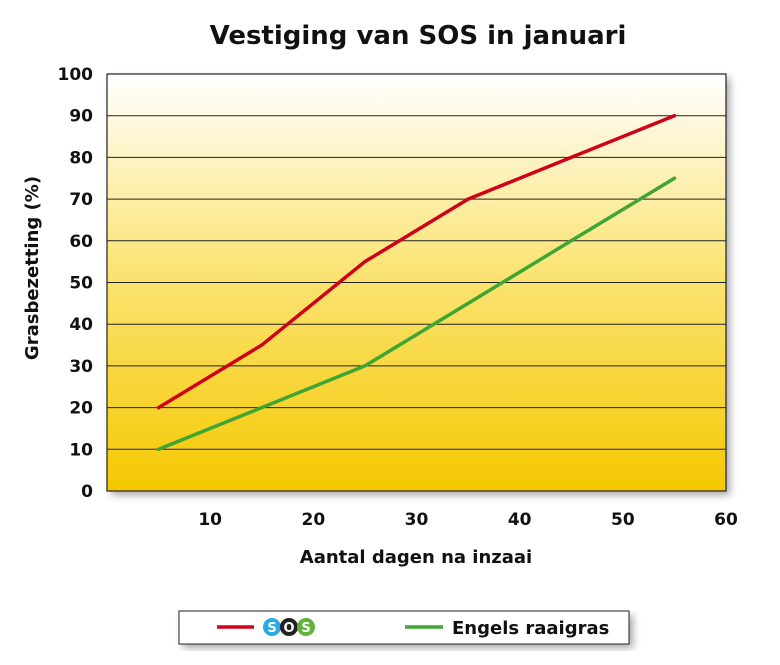 Image resolution: width=780 pixels, height=665 pixels. What do you see at coordinates (520, 520) in the screenshot?
I see `x-tick-label: 40` at bounding box center [520, 520].